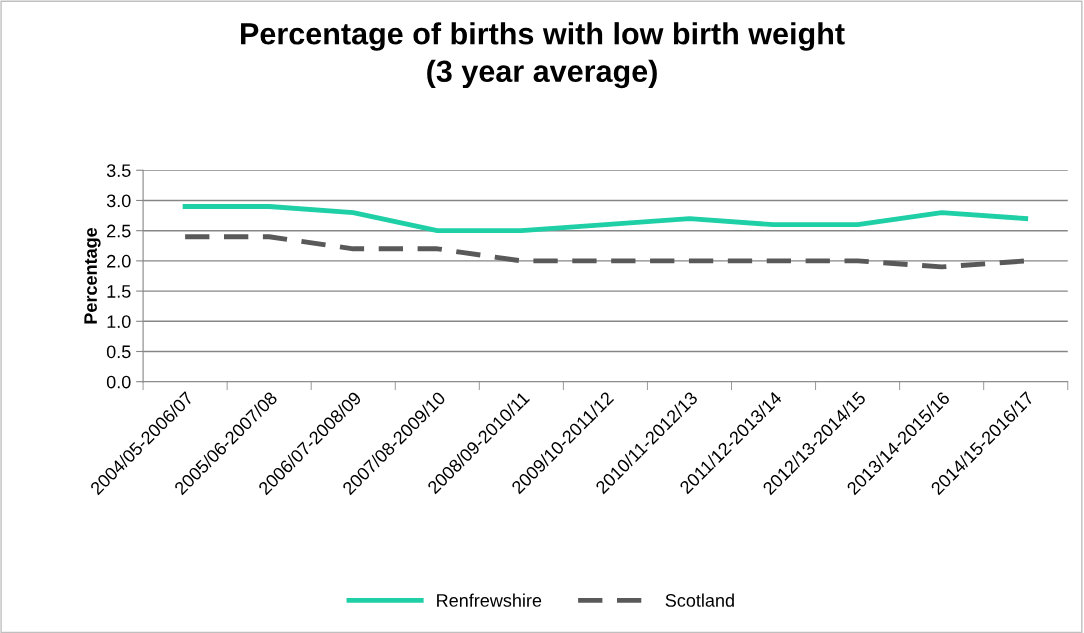  I want to click on legend-label: Scotland, so click(699, 600).